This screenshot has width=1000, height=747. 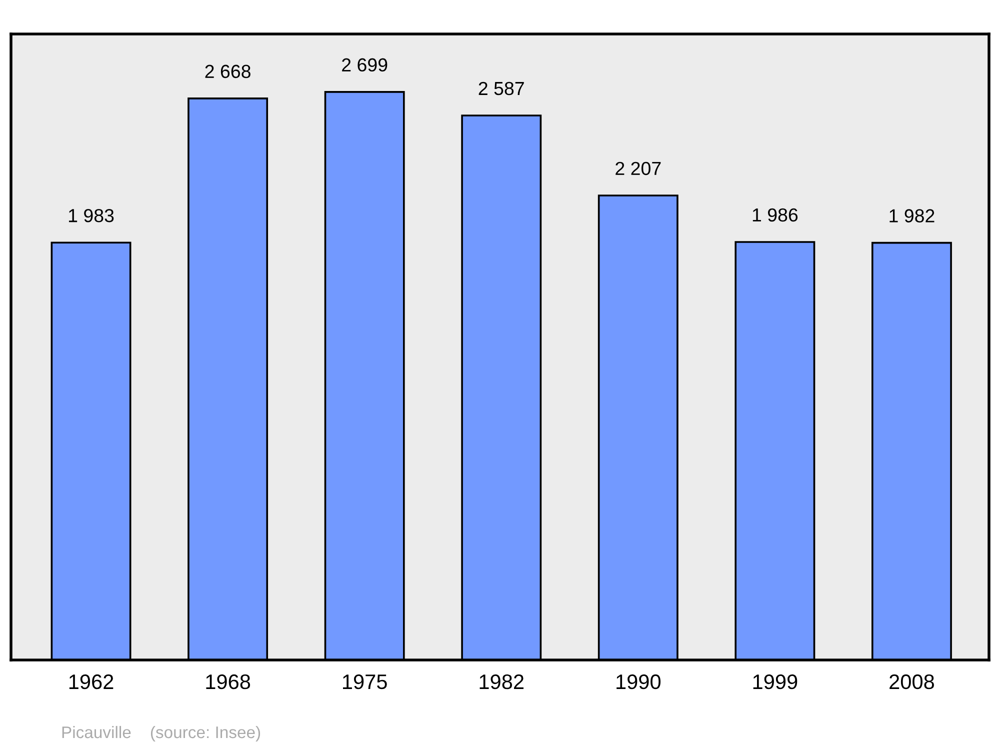 What do you see at coordinates (228, 682) in the screenshot?
I see `x-tick-label: 1968` at bounding box center [228, 682].